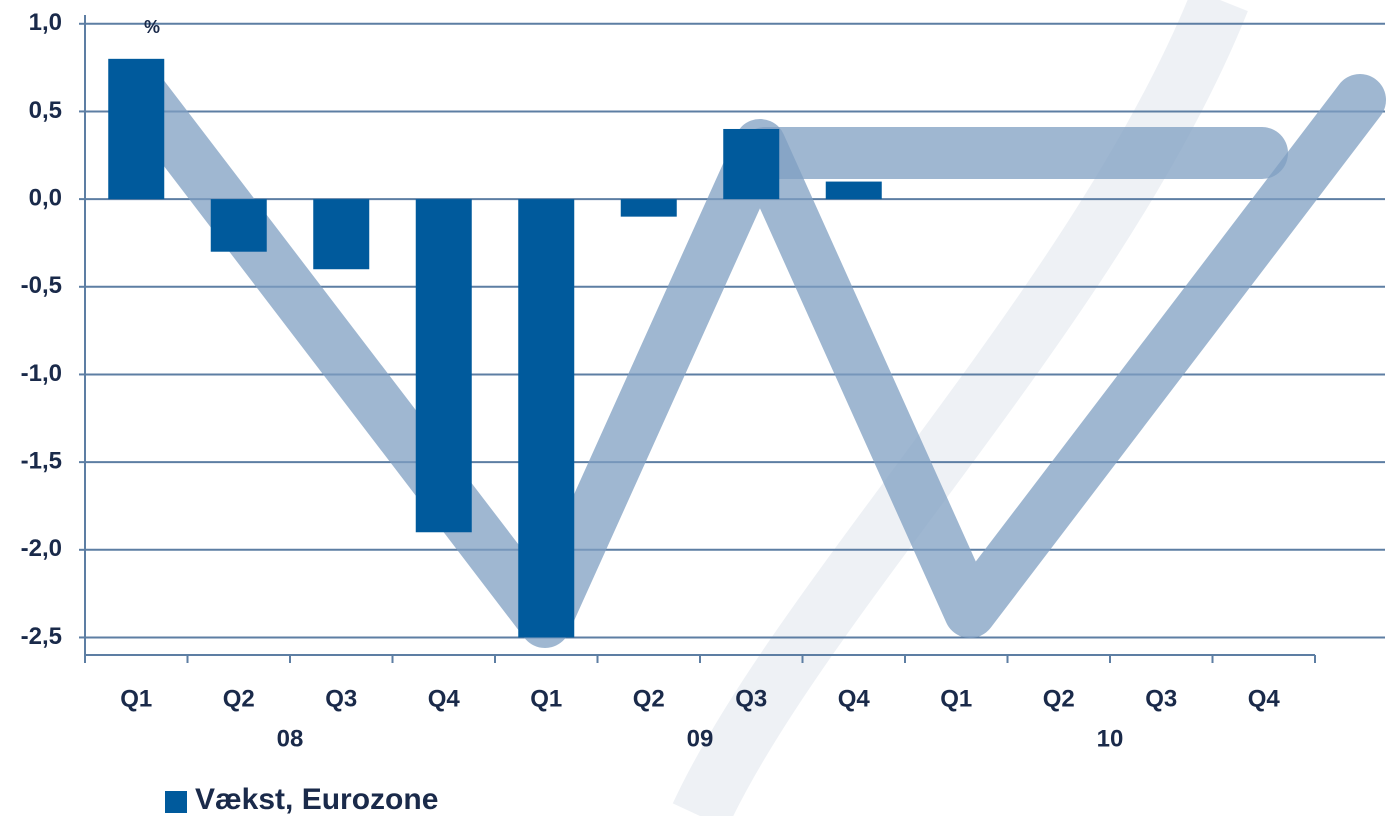 Image resolution: width=1389 pixels, height=816 pixels. What do you see at coordinates (41, 460) in the screenshot?
I see `y-tick-label: -1,5` at bounding box center [41, 460].